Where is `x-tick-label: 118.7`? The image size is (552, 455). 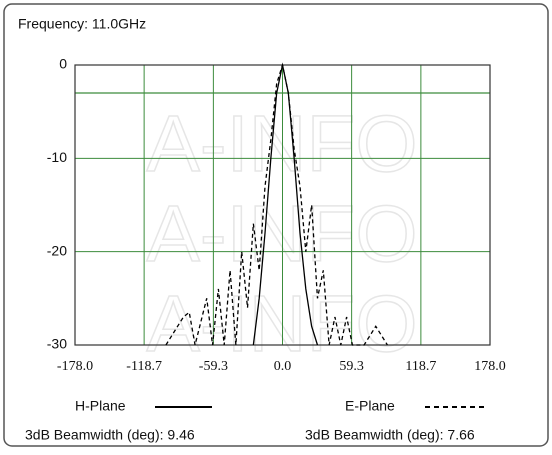 x-tick-label: 118.7 is located at coordinates (420, 366).